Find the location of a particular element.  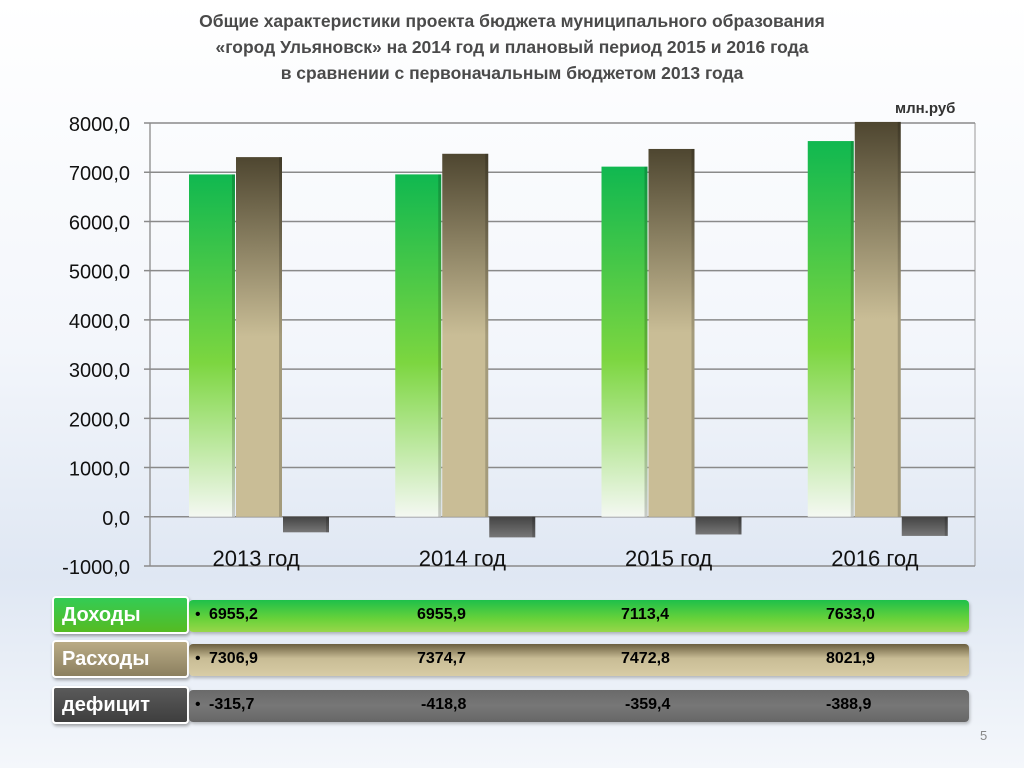

y-tick-label: 4000,0 is located at coordinates (99, 322).